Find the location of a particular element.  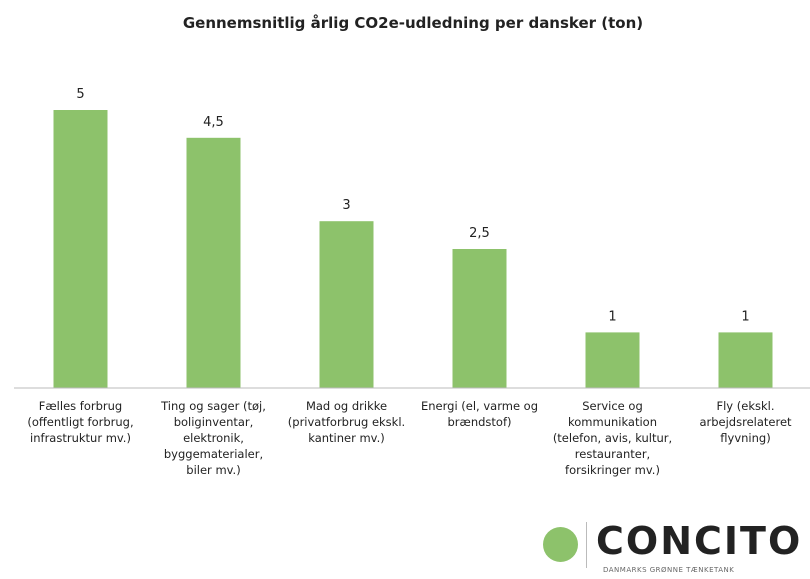

logo-separator is located at coordinates (586, 545).